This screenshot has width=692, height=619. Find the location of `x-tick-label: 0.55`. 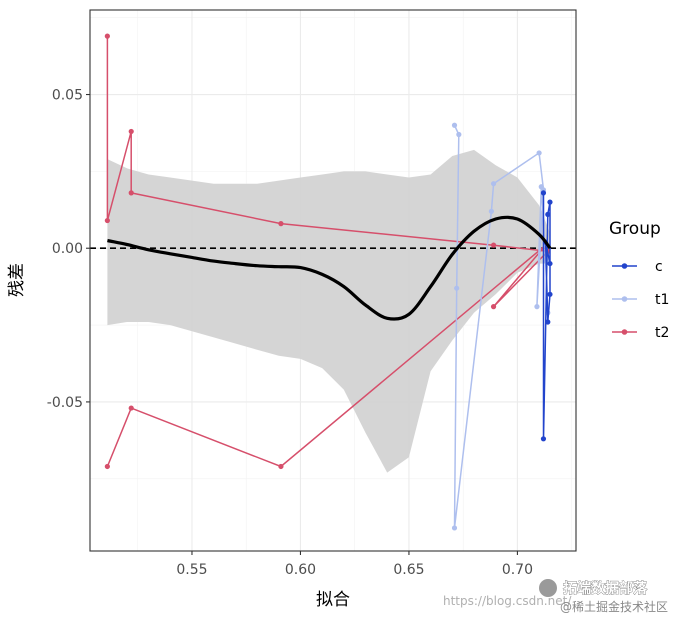

x-tick-label: 0.55 is located at coordinates (191, 570).